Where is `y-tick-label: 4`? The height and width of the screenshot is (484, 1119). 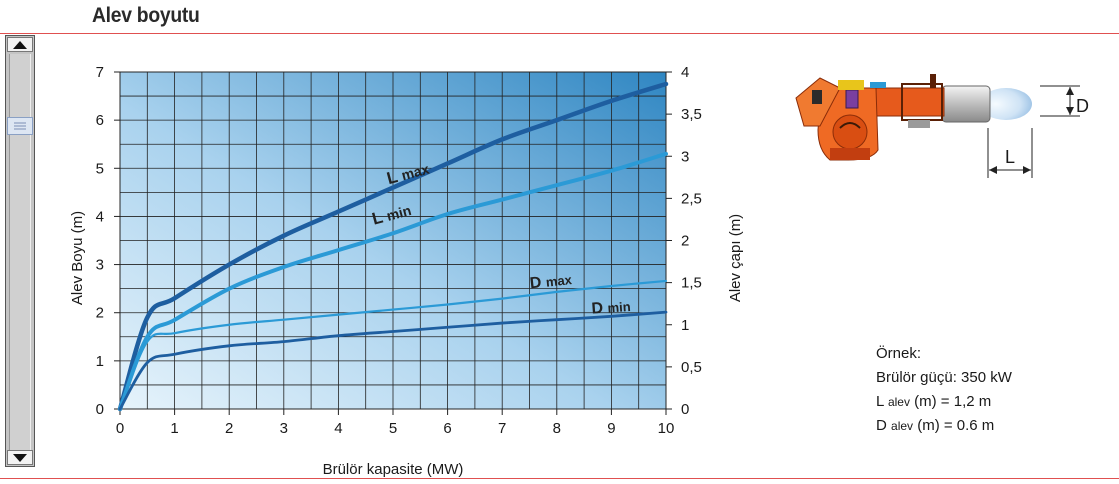 y-tick-label: 4 is located at coordinates (100, 216).